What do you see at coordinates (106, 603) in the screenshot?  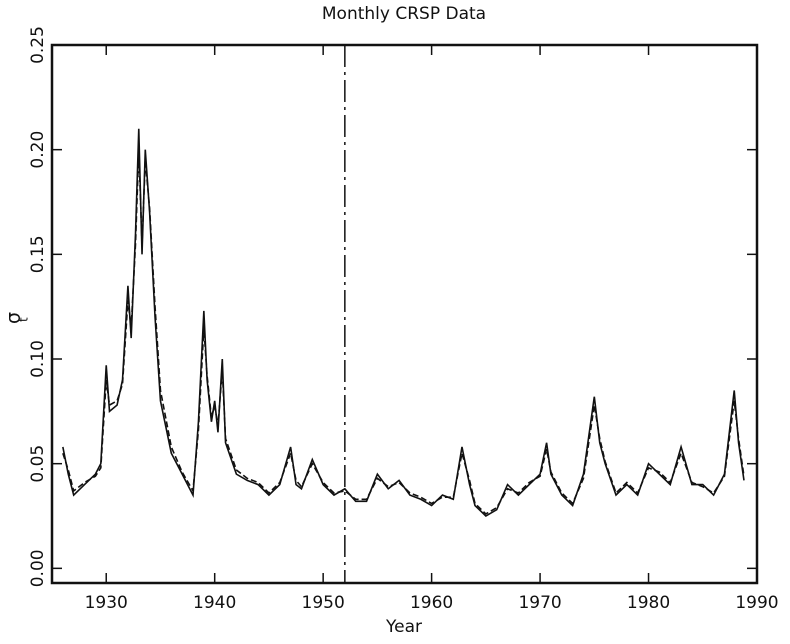 I see `x-tick-label: 1930` at bounding box center [106, 603].